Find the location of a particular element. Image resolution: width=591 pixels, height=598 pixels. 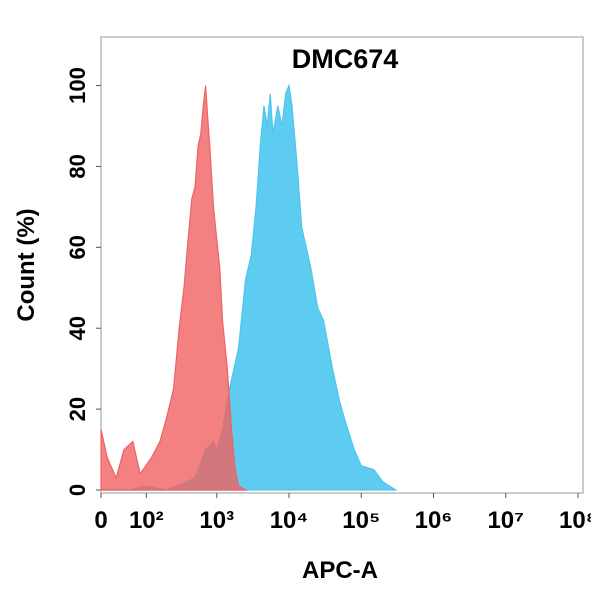

chart-title: DMC674 is located at coordinates (345, 59).